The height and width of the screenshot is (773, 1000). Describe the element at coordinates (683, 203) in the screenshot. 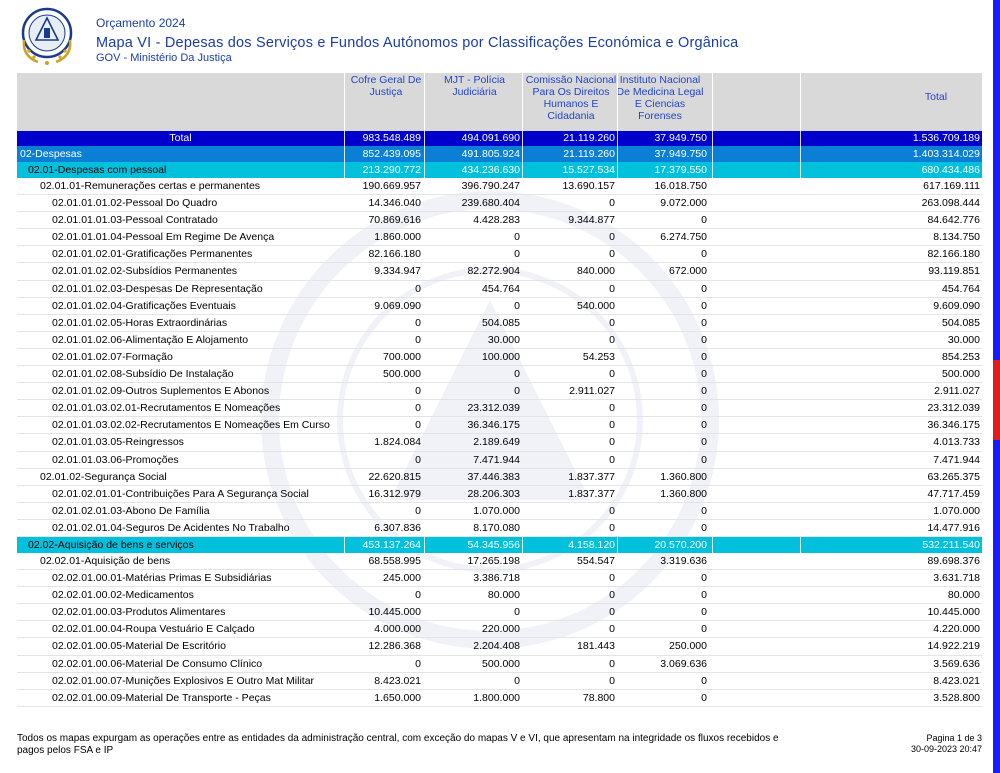

I see `cell-value: 9.072.000` at that location.